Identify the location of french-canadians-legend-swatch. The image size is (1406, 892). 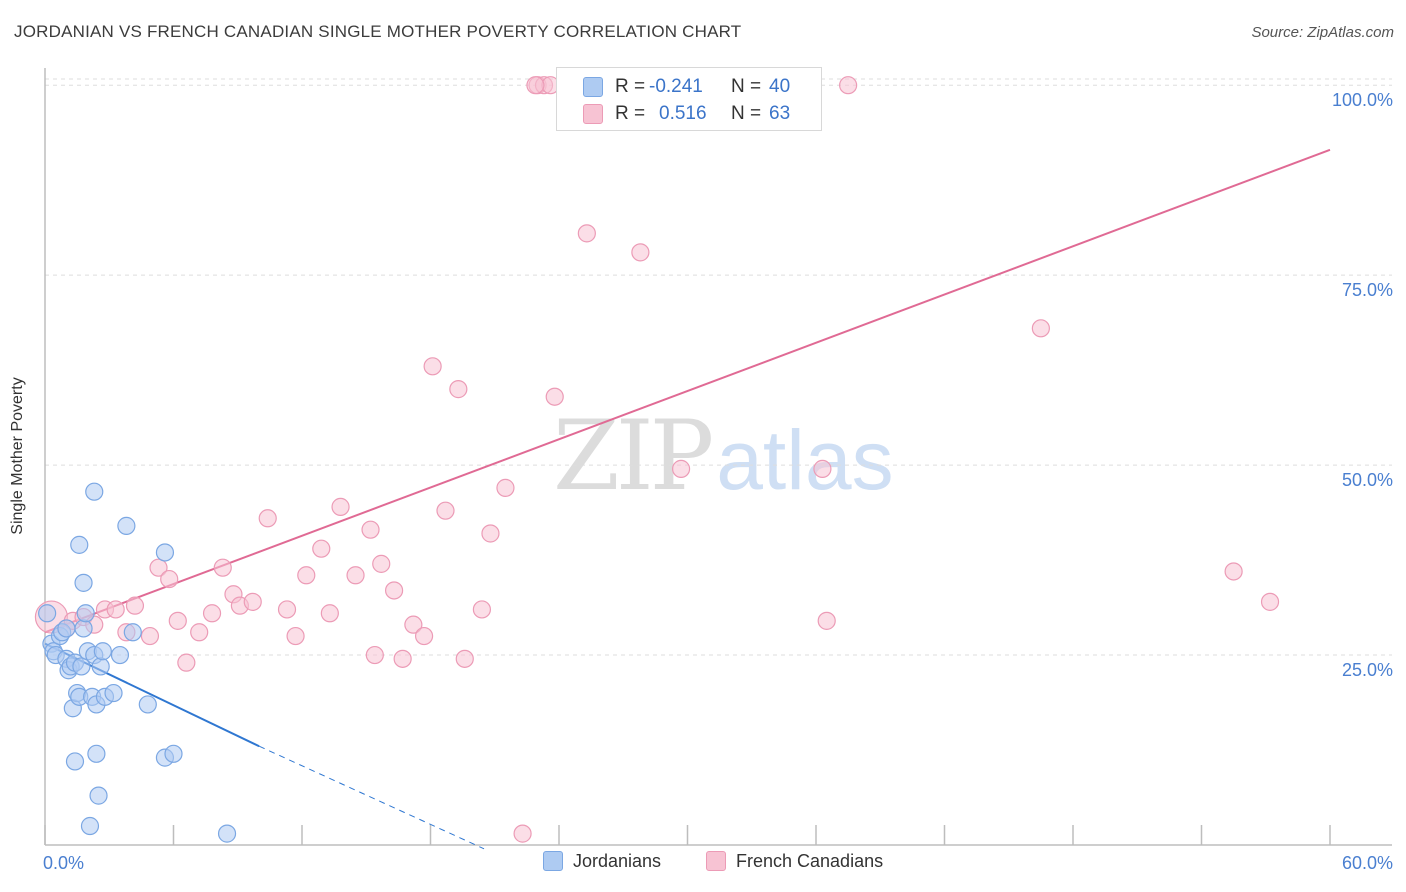
(716, 861).